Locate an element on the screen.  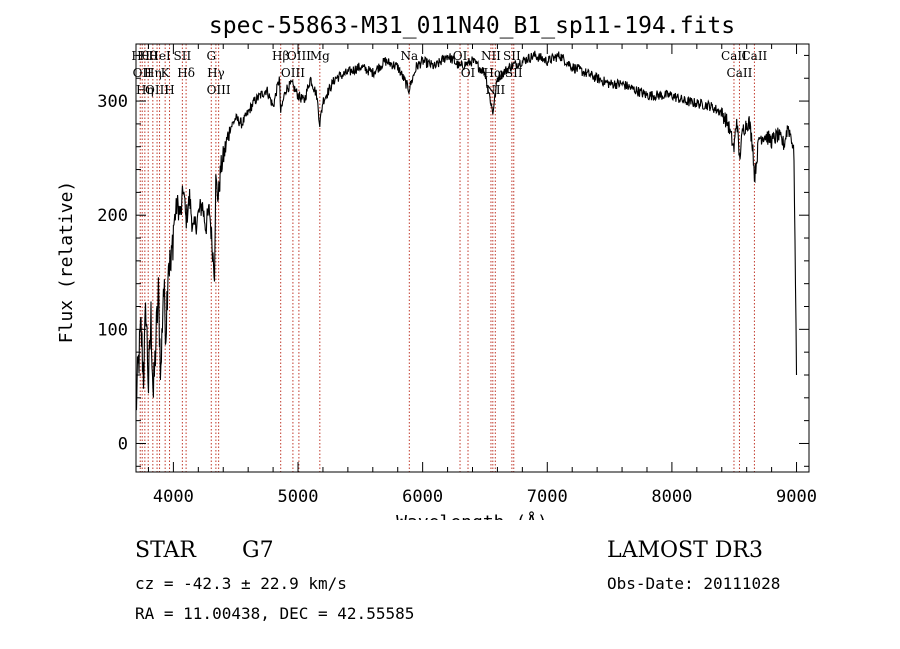
y-tick-label: 0 is located at coordinates (123, 444).